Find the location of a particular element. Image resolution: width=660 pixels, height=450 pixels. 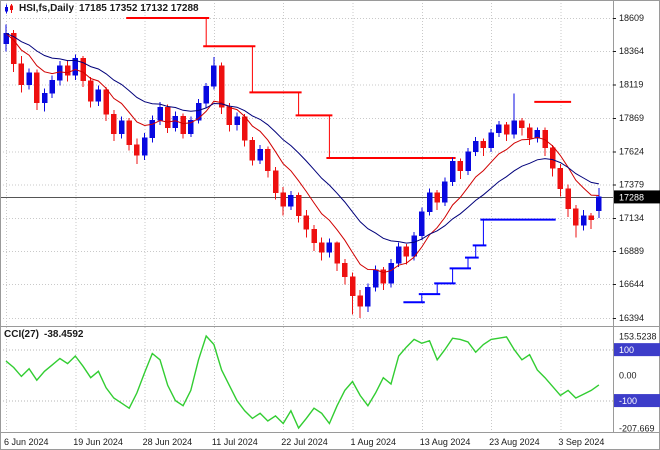

price-axis-label: 16889 is located at coordinates (631, 251).